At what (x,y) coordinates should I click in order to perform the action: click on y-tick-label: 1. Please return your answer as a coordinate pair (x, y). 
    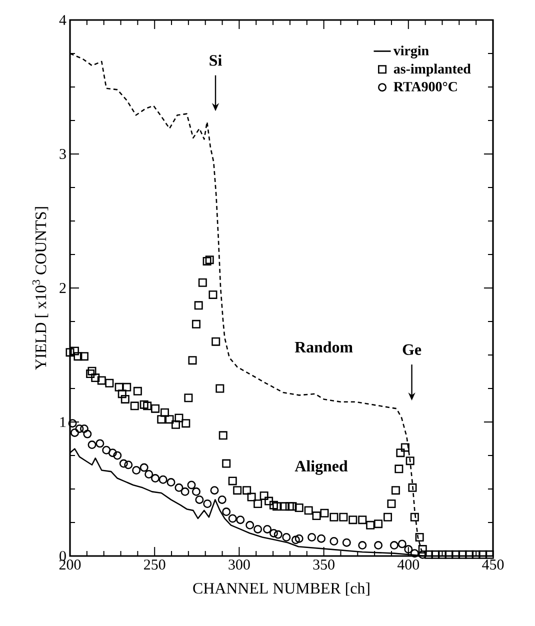
    Looking at the image, I should click on (63, 422).